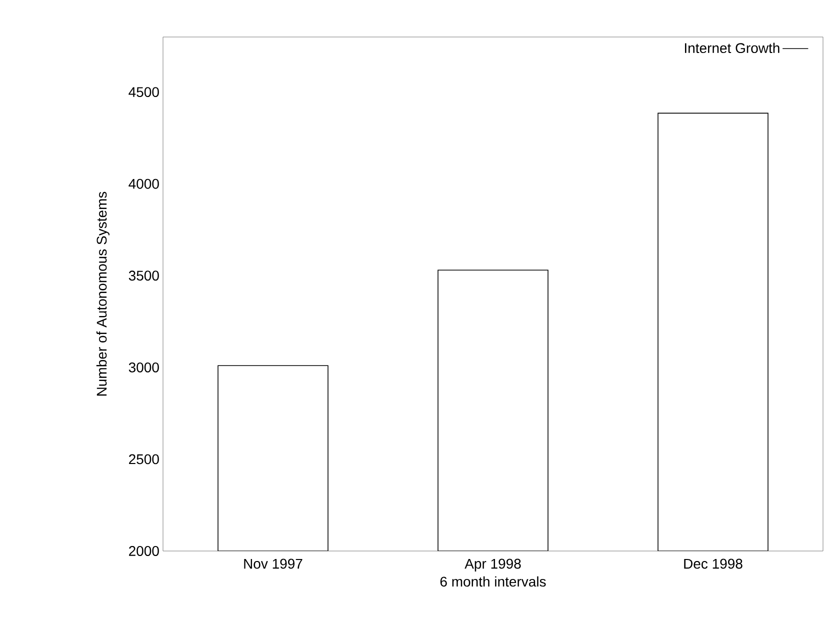  What do you see at coordinates (144, 551) in the screenshot?
I see `y-tick-label: 2000` at bounding box center [144, 551].